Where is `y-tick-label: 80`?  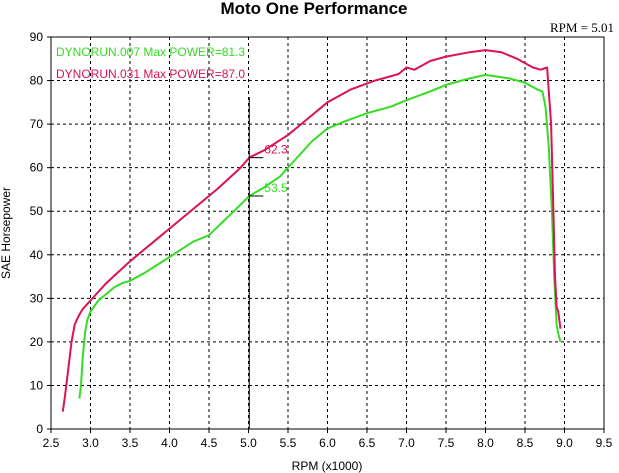
y-tick-label: 80 is located at coordinates (37, 81).